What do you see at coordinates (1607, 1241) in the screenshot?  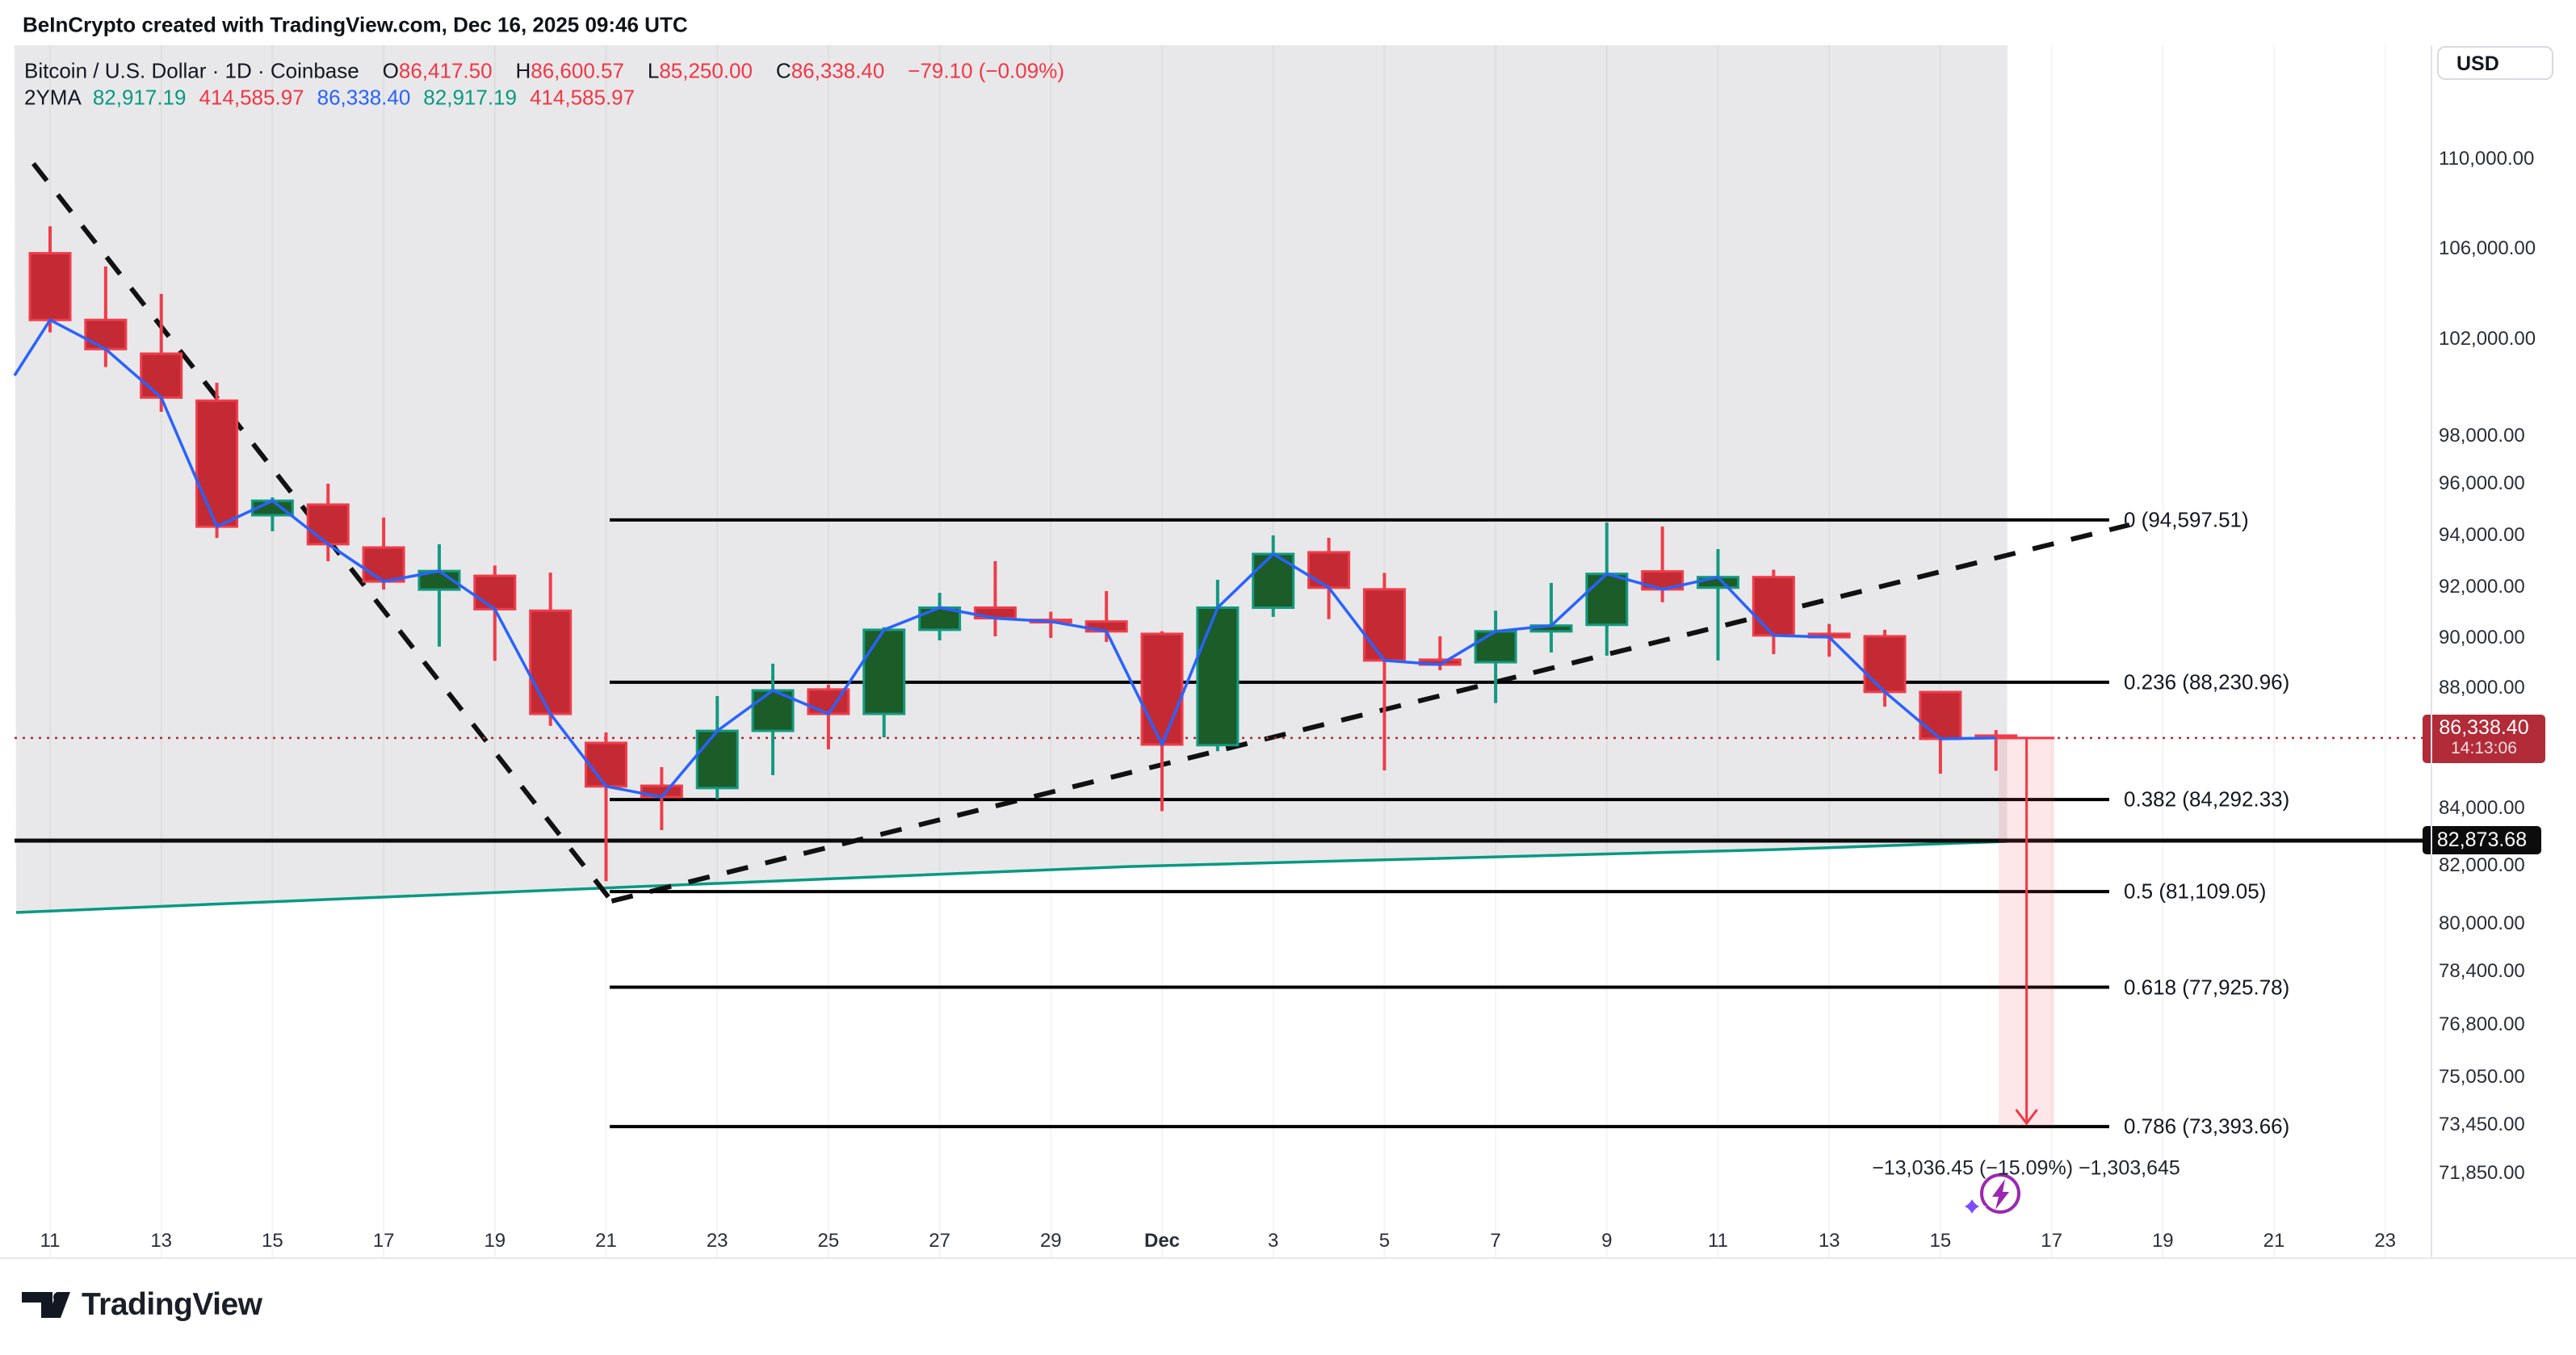 I see `date-tick-9: 9` at bounding box center [1607, 1241].